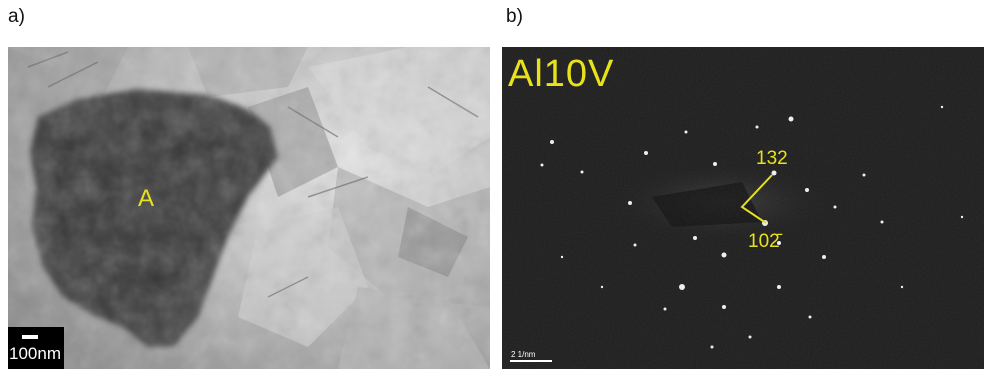 This screenshot has height=369, width=984. I want to click on panel-label-a: a), so click(16, 16).